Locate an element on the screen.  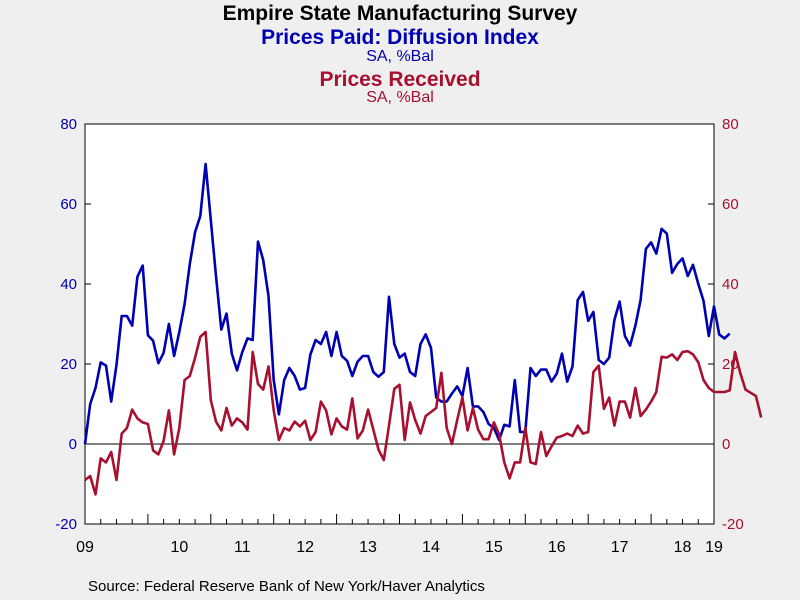
x-tick-label: 19 is located at coordinates (714, 547).